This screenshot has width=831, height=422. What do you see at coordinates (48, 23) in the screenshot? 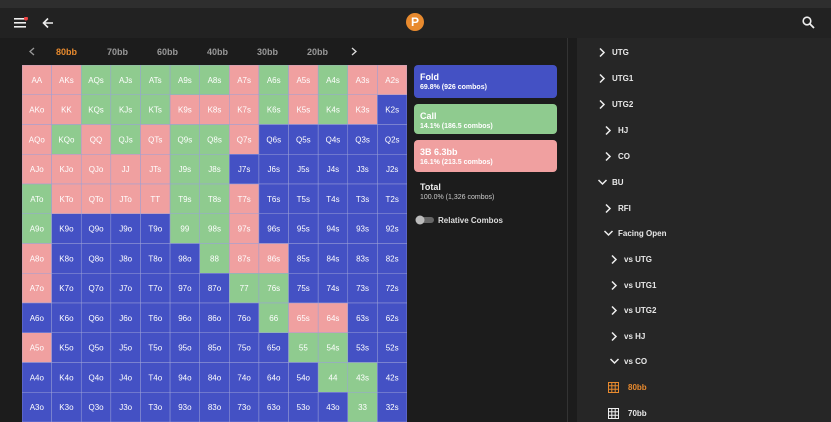
I see `back-icon` at bounding box center [48, 23].